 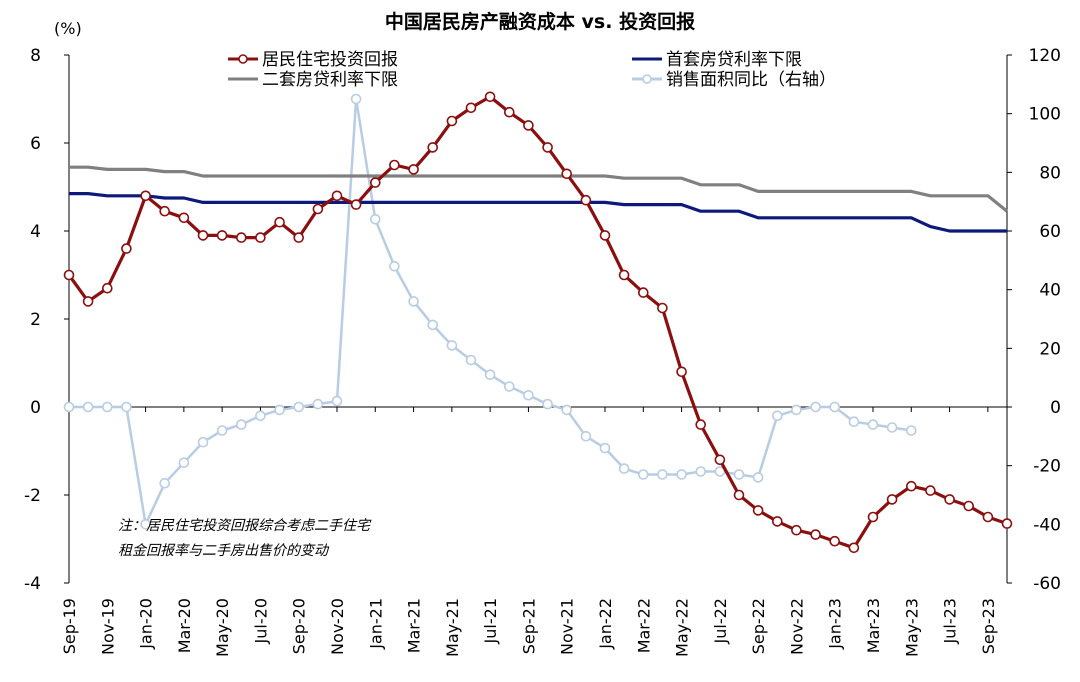 I want to click on right-tick-label: 0, so click(x=1055, y=408).